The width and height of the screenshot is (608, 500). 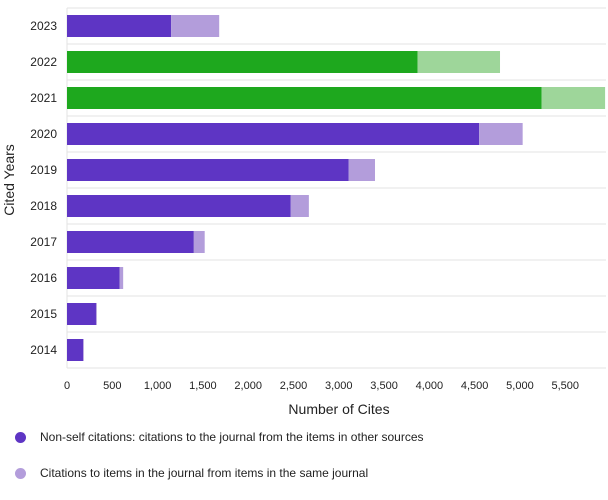 I want to click on bar-2019-self, so click(x=362, y=170).